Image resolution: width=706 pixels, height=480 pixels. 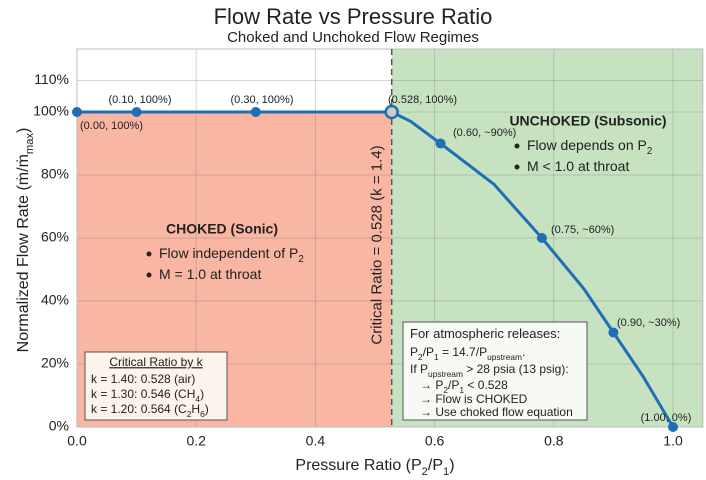 What do you see at coordinates (197, 399) in the screenshot?
I see `text-part: 4` at bounding box center [197, 399].